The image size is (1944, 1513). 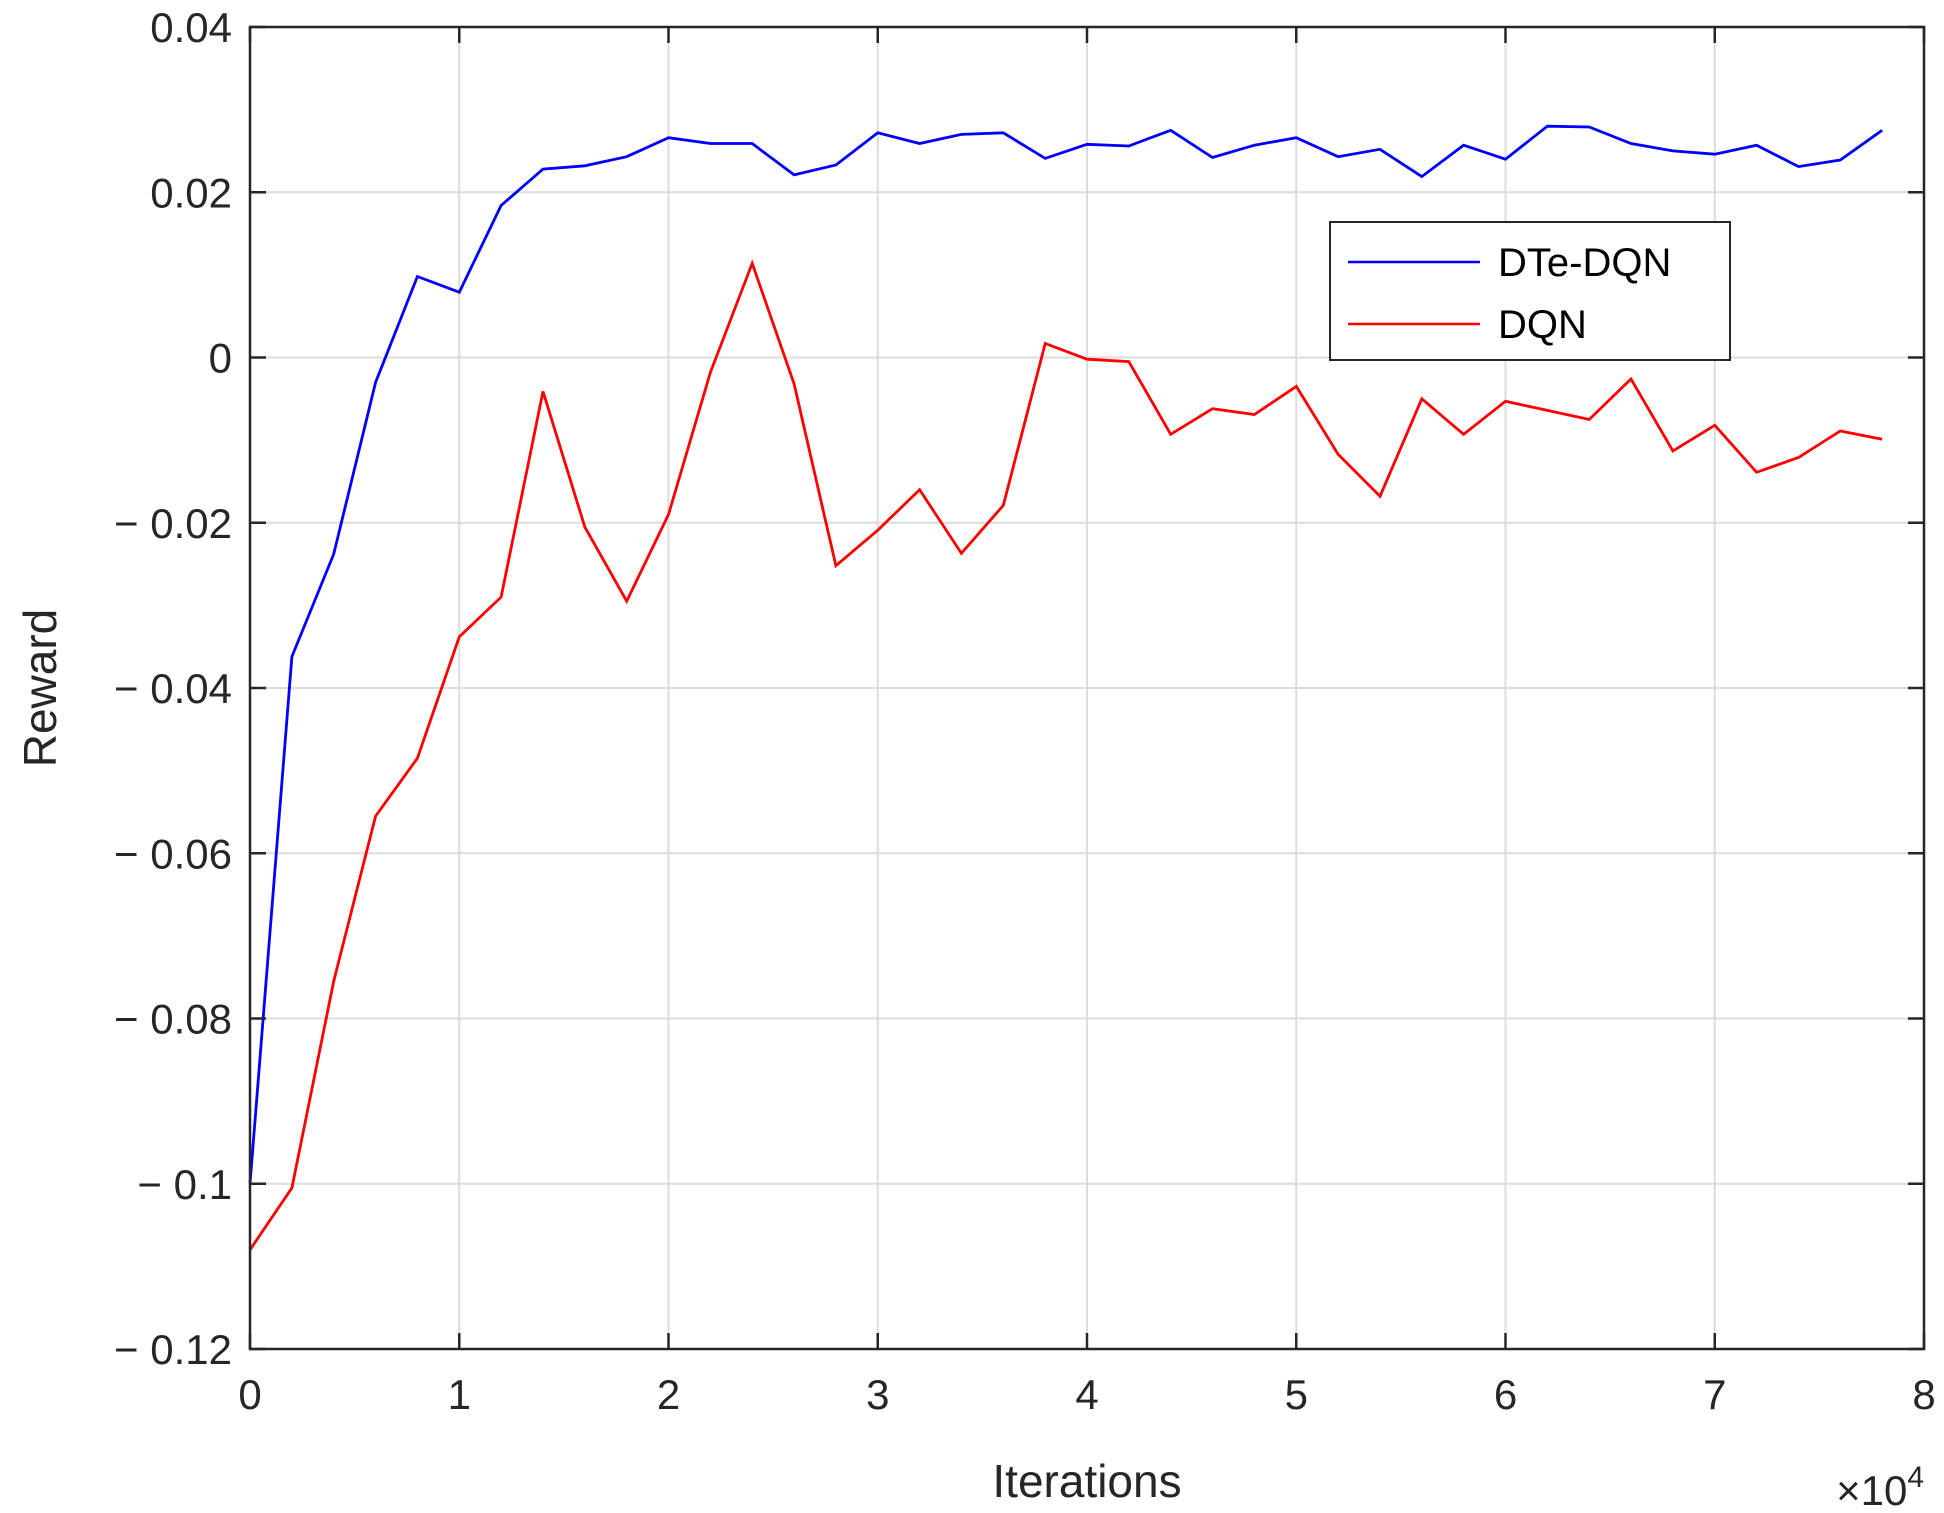 What do you see at coordinates (459, 1394) in the screenshot?
I see `x-tick-label: 1` at bounding box center [459, 1394].